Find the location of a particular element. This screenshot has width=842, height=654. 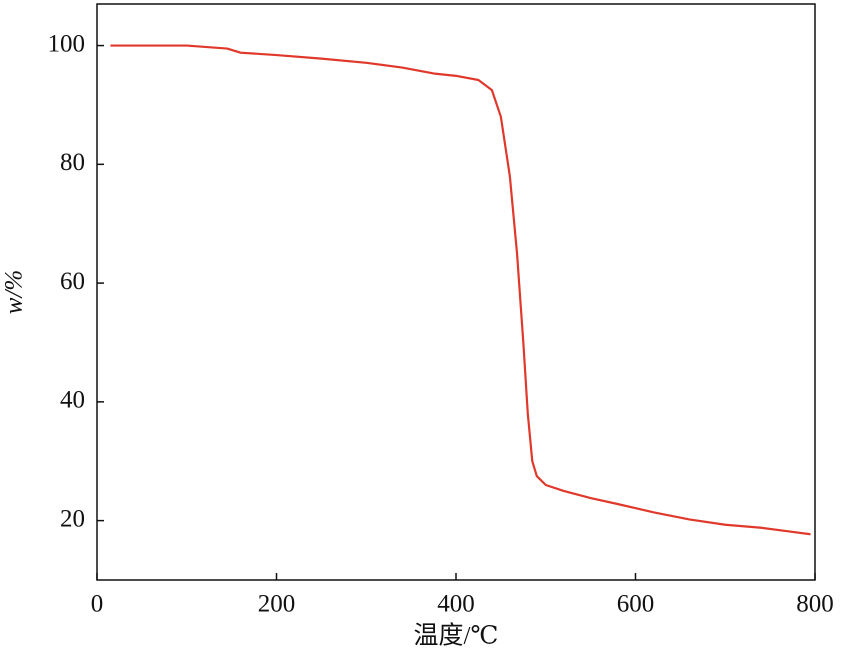

x-tick-label: 400 is located at coordinates (456, 604).